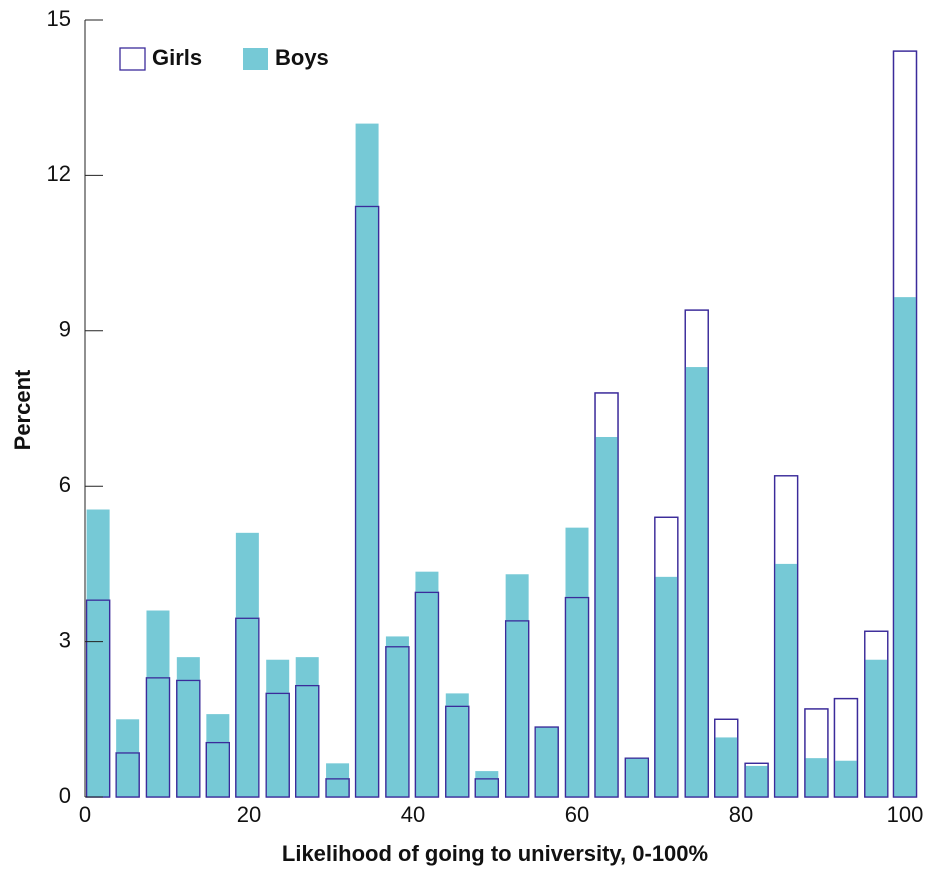 Image resolution: width=943 pixels, height=872 pixels. What do you see at coordinates (577, 814) in the screenshot?
I see `x-tick-label: 60` at bounding box center [577, 814].